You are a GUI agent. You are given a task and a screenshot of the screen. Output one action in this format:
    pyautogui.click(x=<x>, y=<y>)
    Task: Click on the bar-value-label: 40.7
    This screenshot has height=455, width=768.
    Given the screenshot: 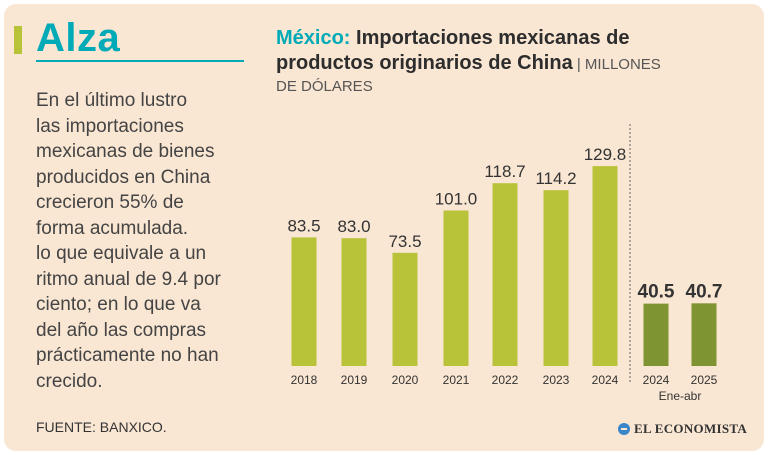 What is the action you would take?
    pyautogui.click(x=704, y=291)
    